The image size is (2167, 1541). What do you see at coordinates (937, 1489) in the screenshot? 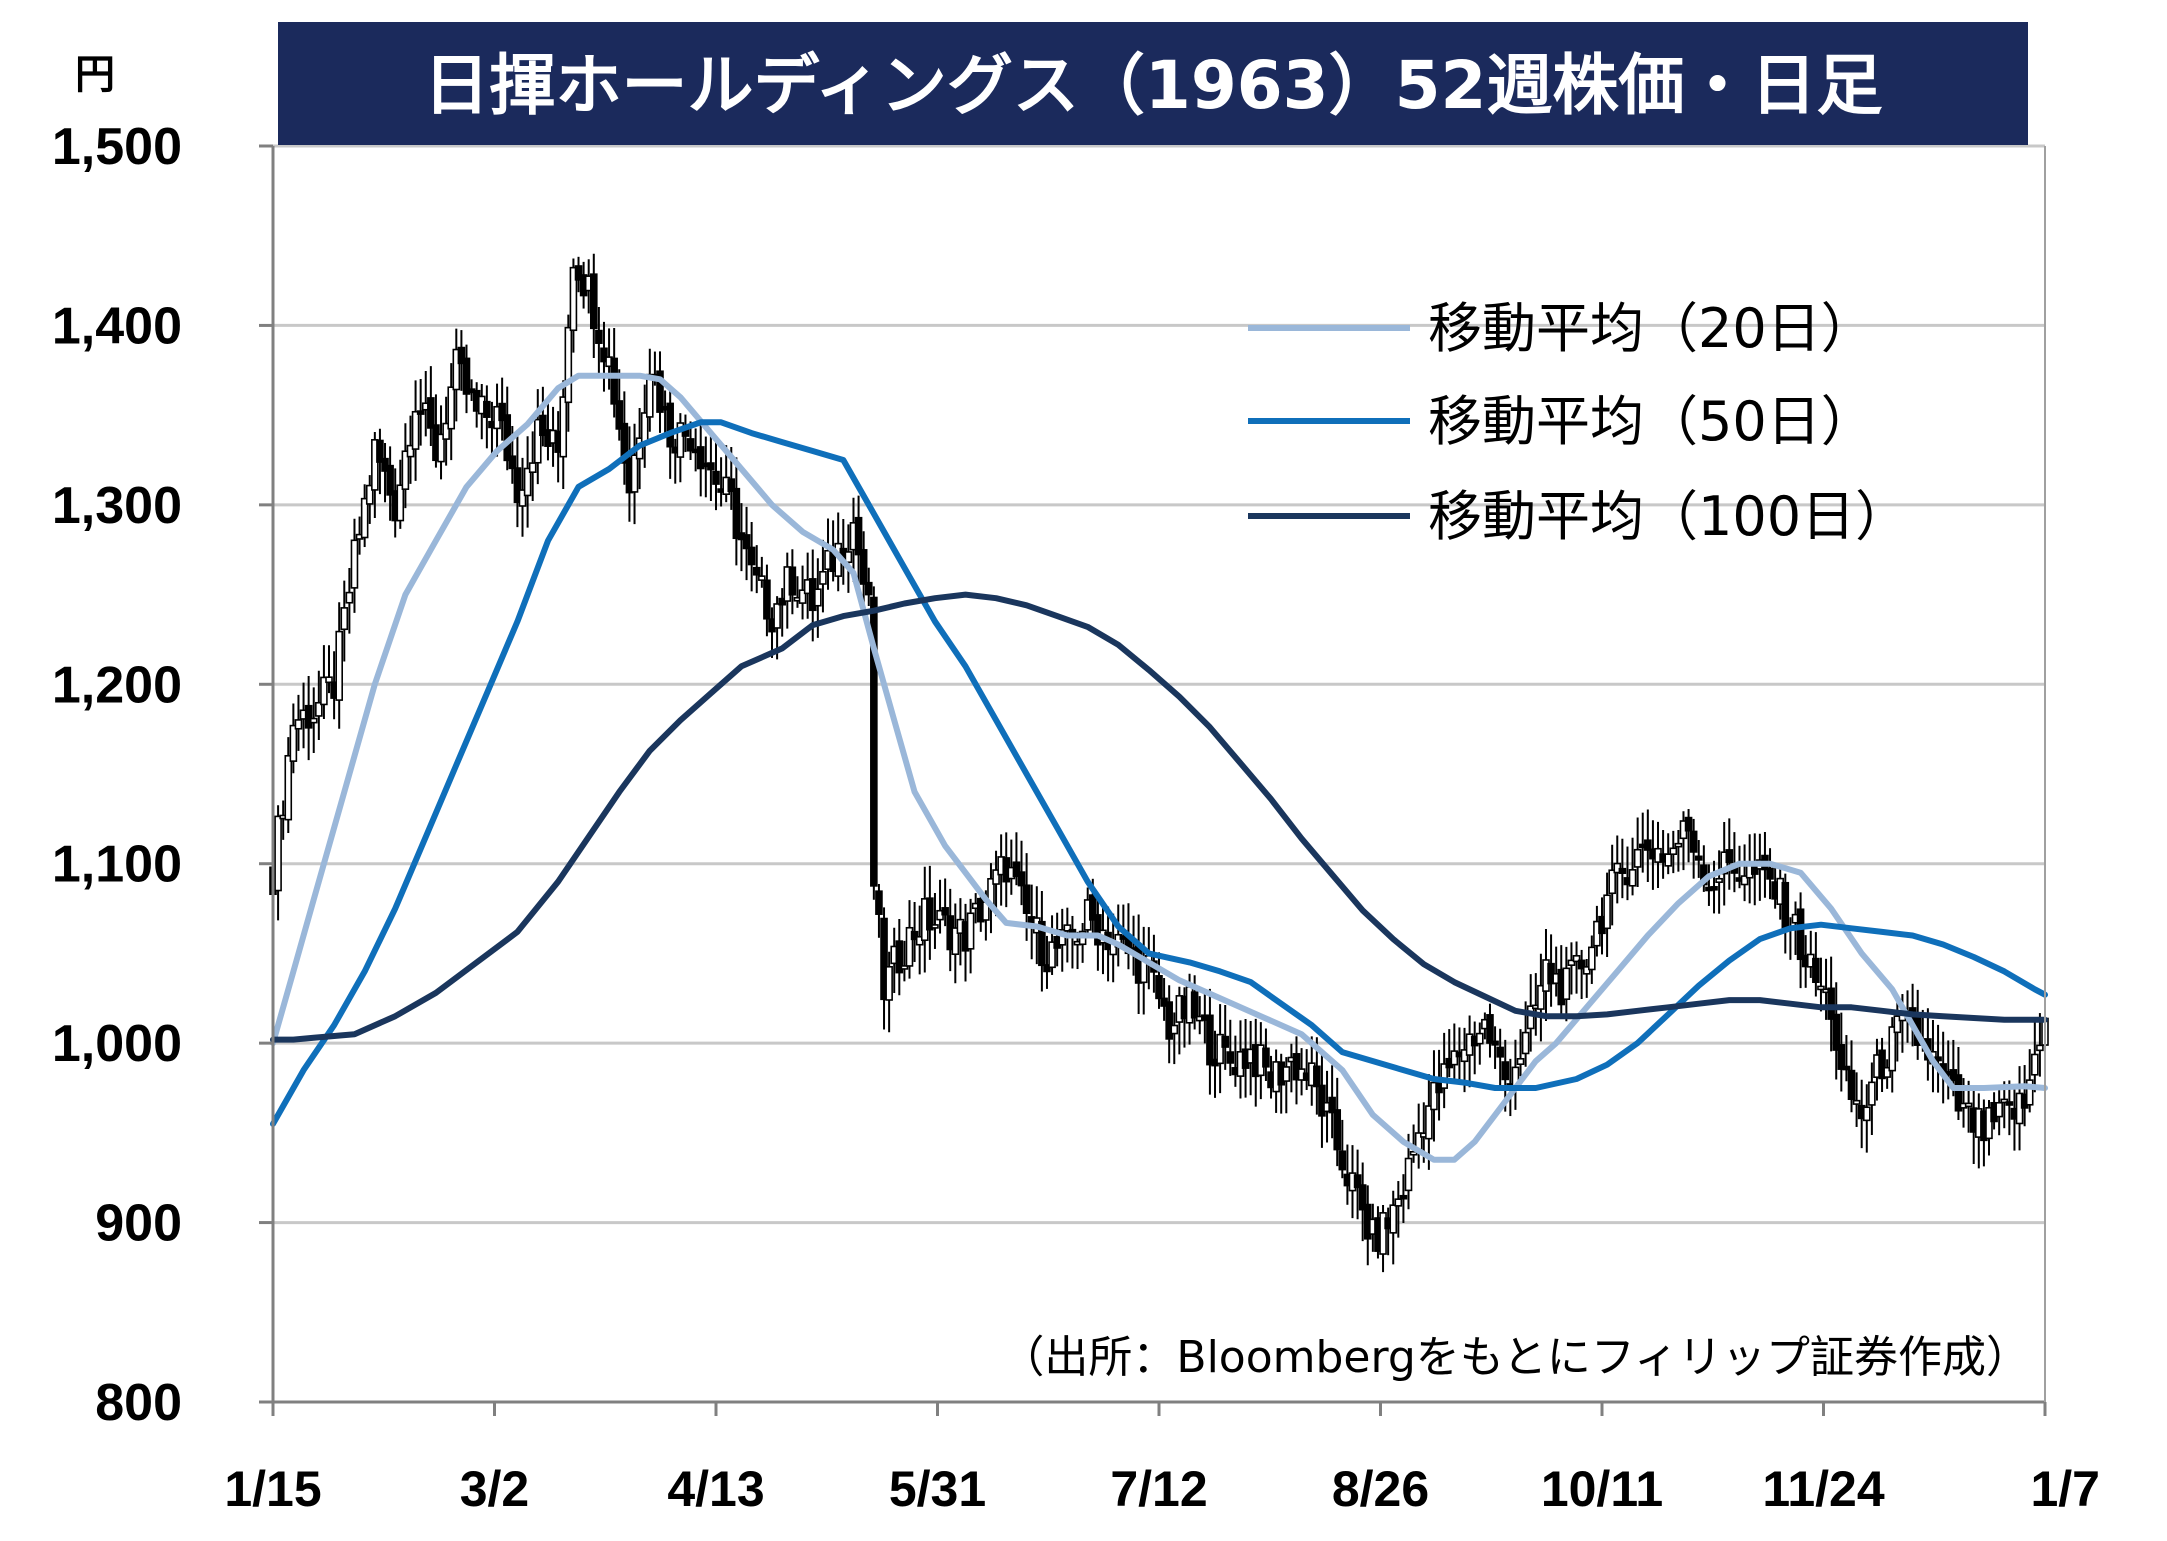
I see `x-tick-label: 5/31` at bounding box center [937, 1489].